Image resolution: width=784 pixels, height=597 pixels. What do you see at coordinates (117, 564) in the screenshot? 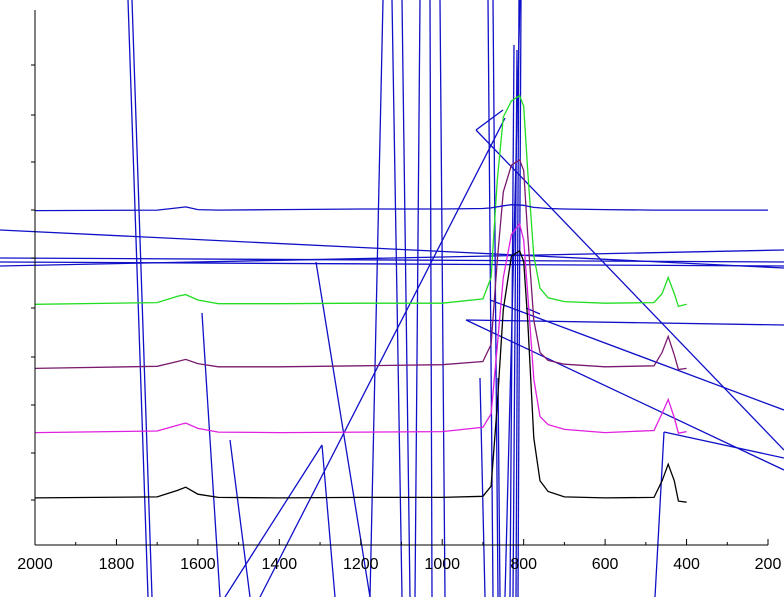
I see `x-tick-label: 1800` at bounding box center [117, 564].